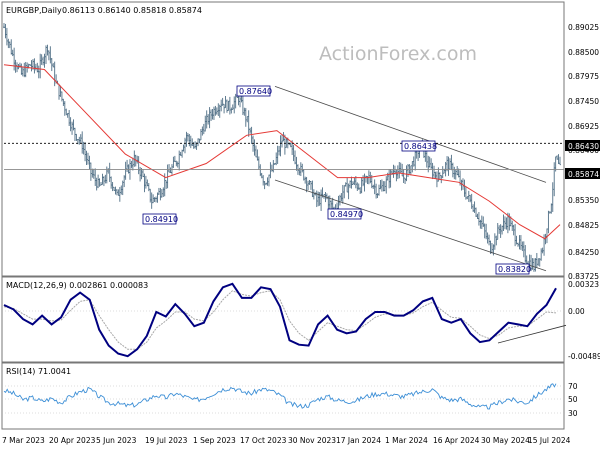  I want to click on price-tick-4: 0.86925, so click(583, 126).